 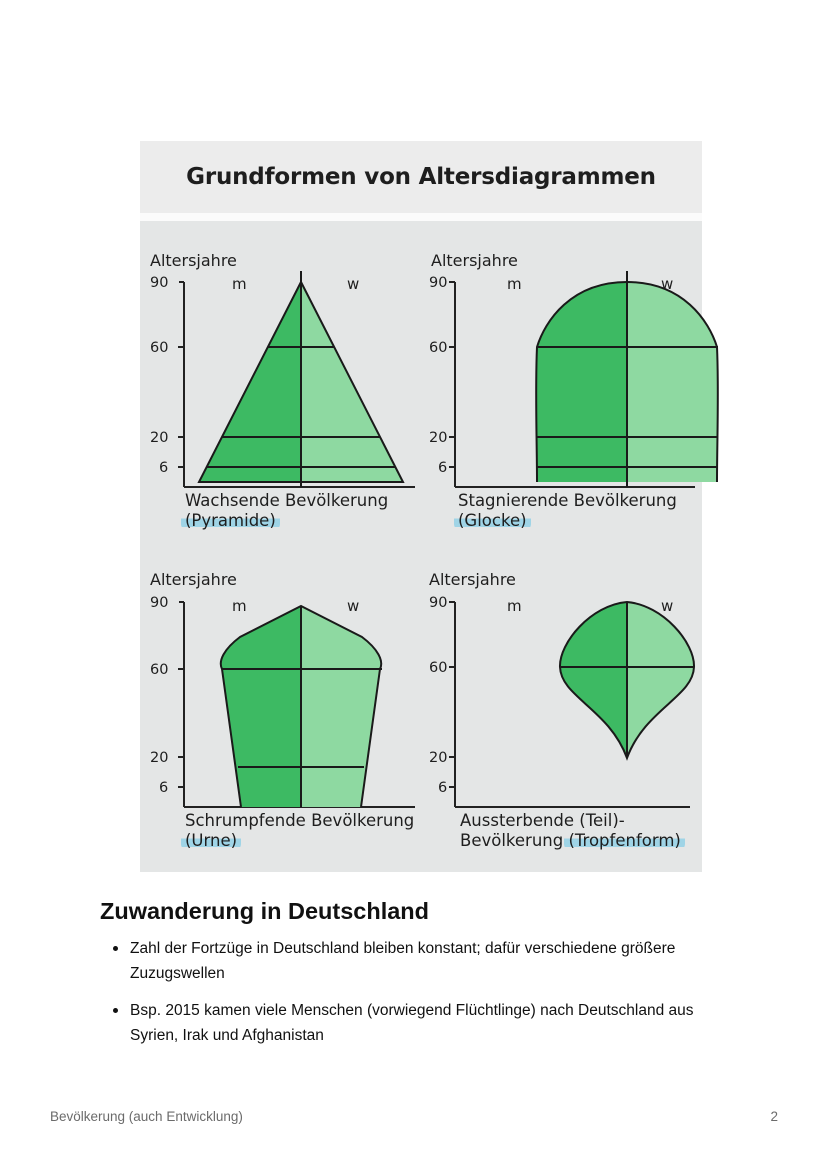 I want to click on caption-line: Wachsende Bevölkerung, so click(x=287, y=500).